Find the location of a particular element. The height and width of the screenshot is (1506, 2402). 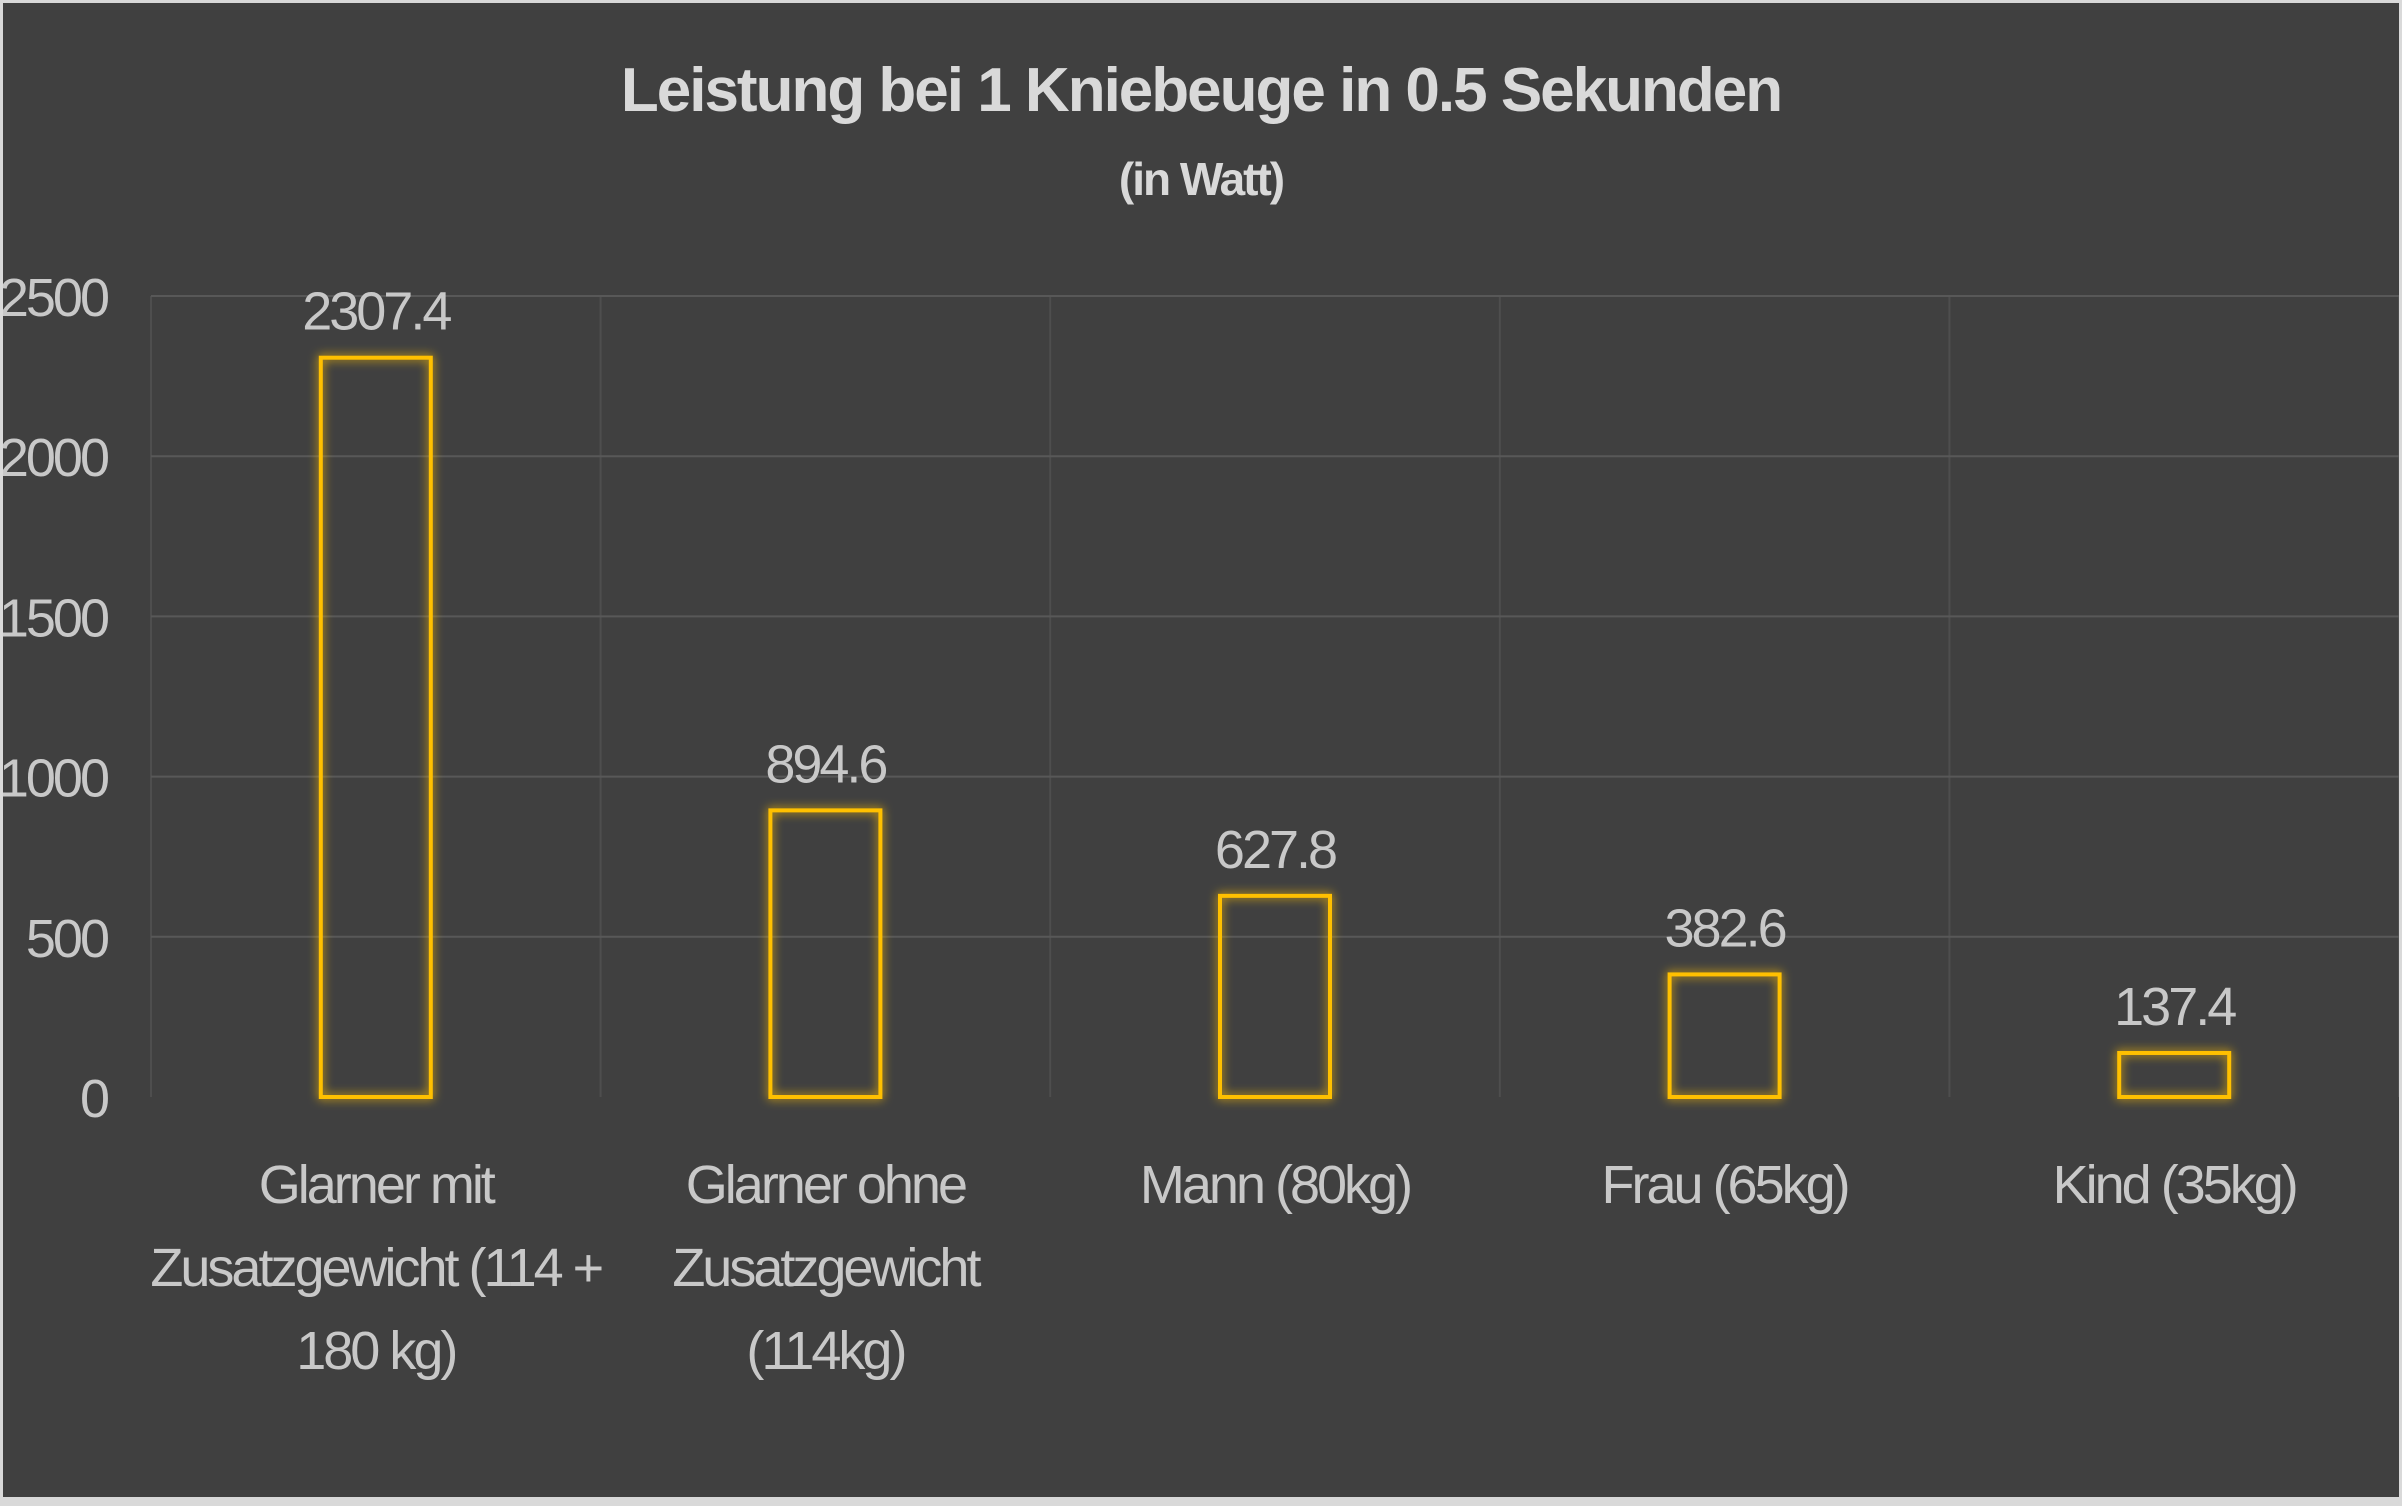

x-category-label: 180 kg) is located at coordinates (375, 1351).